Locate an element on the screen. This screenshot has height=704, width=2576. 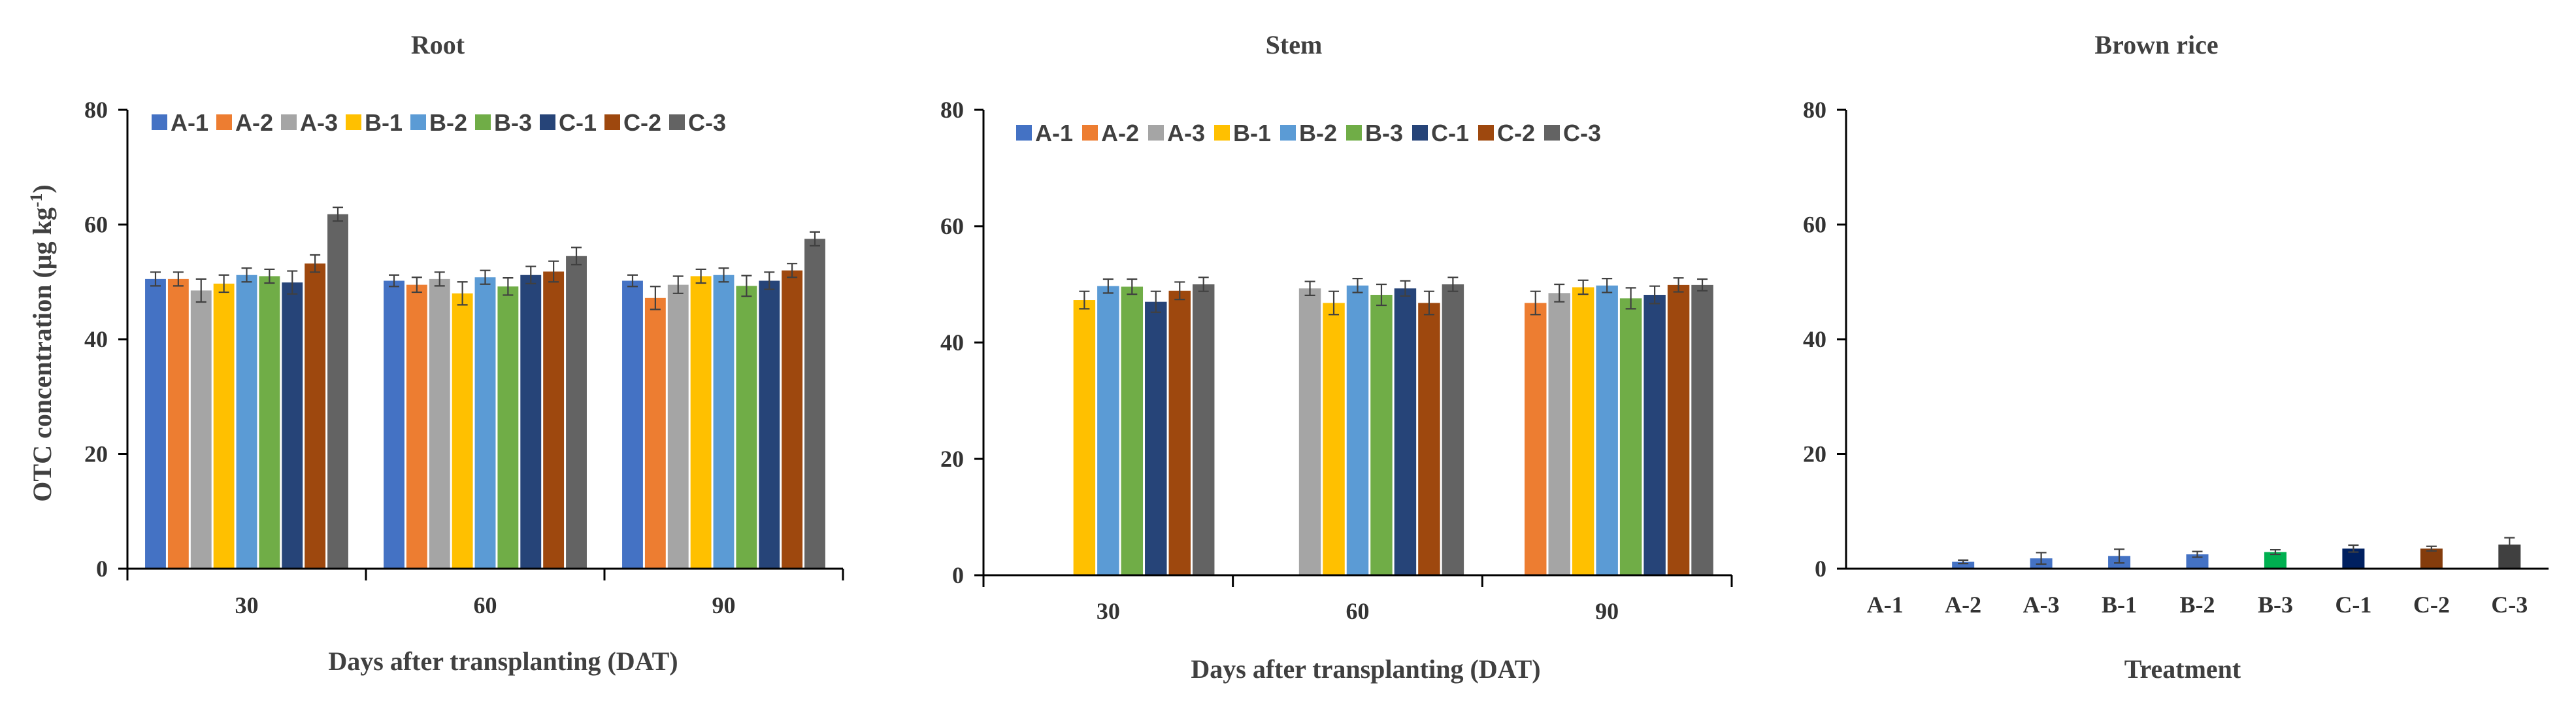
stem-y-tick-label-40: 40 is located at coordinates (952, 342).